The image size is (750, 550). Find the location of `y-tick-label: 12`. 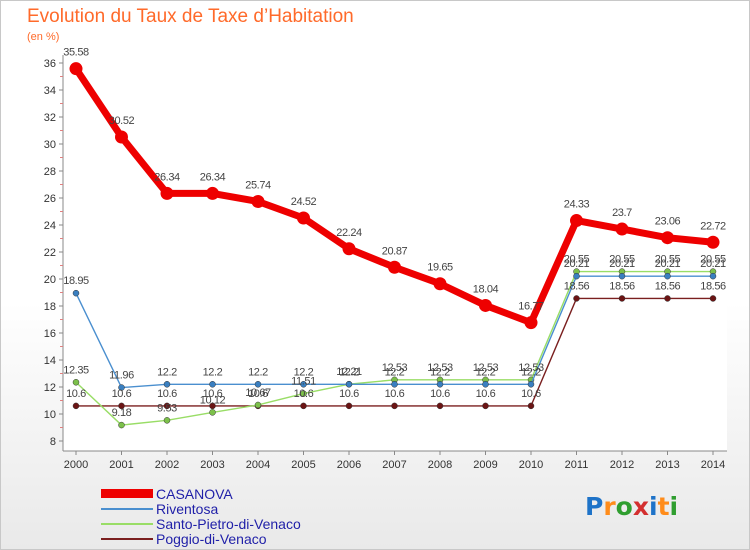

y-tick-label: 12 is located at coordinates (50, 388).